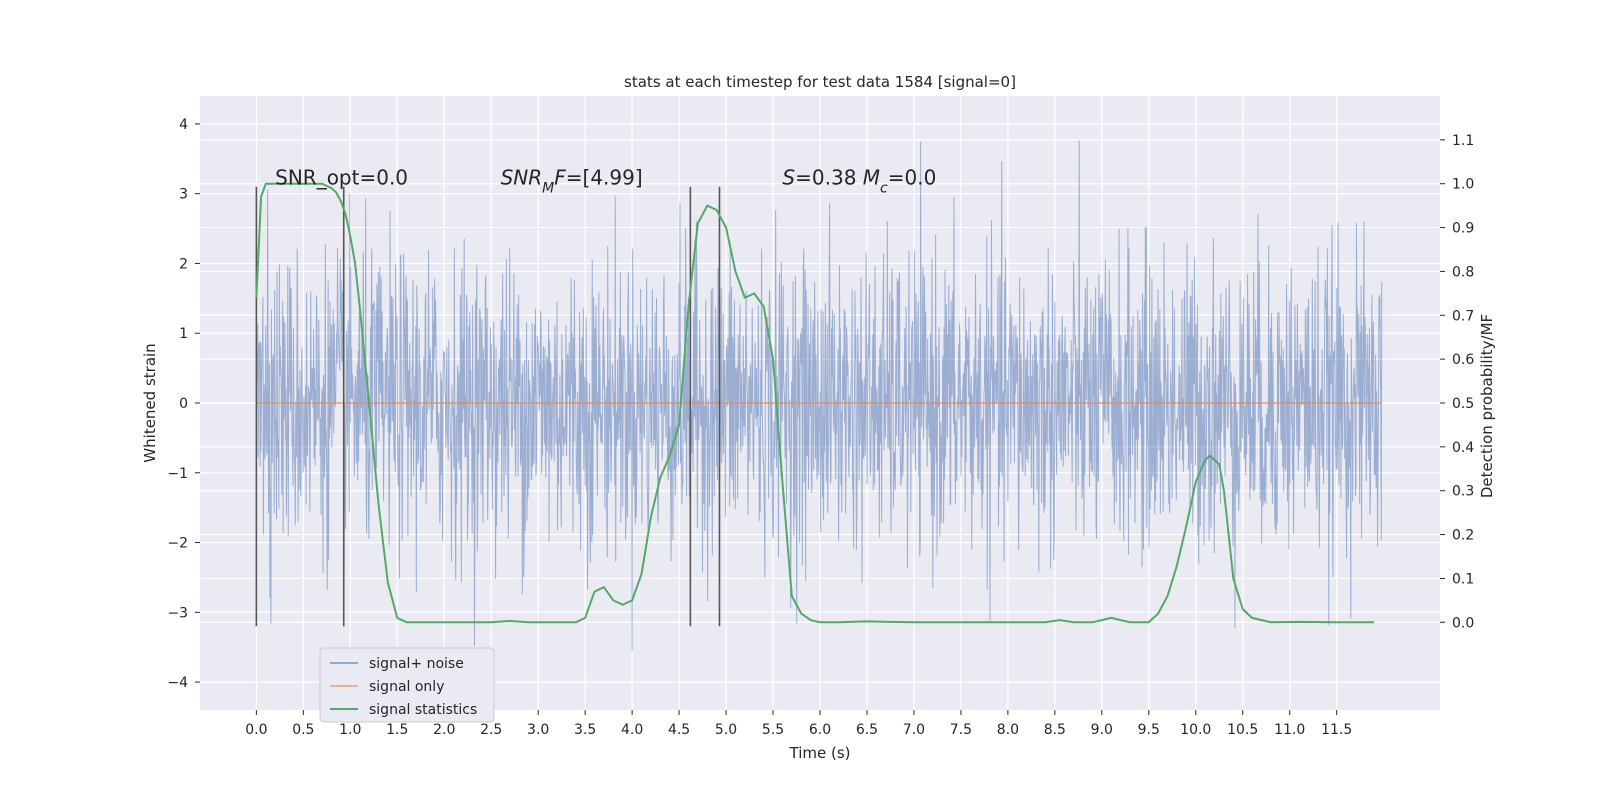 Image resolution: width=1600 pixels, height=800 pixels. I want to click on y-left-axis-label: Whitened strain, so click(150, 402).